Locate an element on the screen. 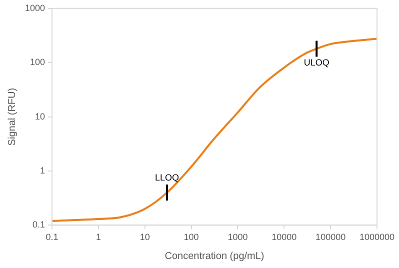 This screenshot has width=399, height=268. y-tick-label: 0.1 is located at coordinates (39, 225).